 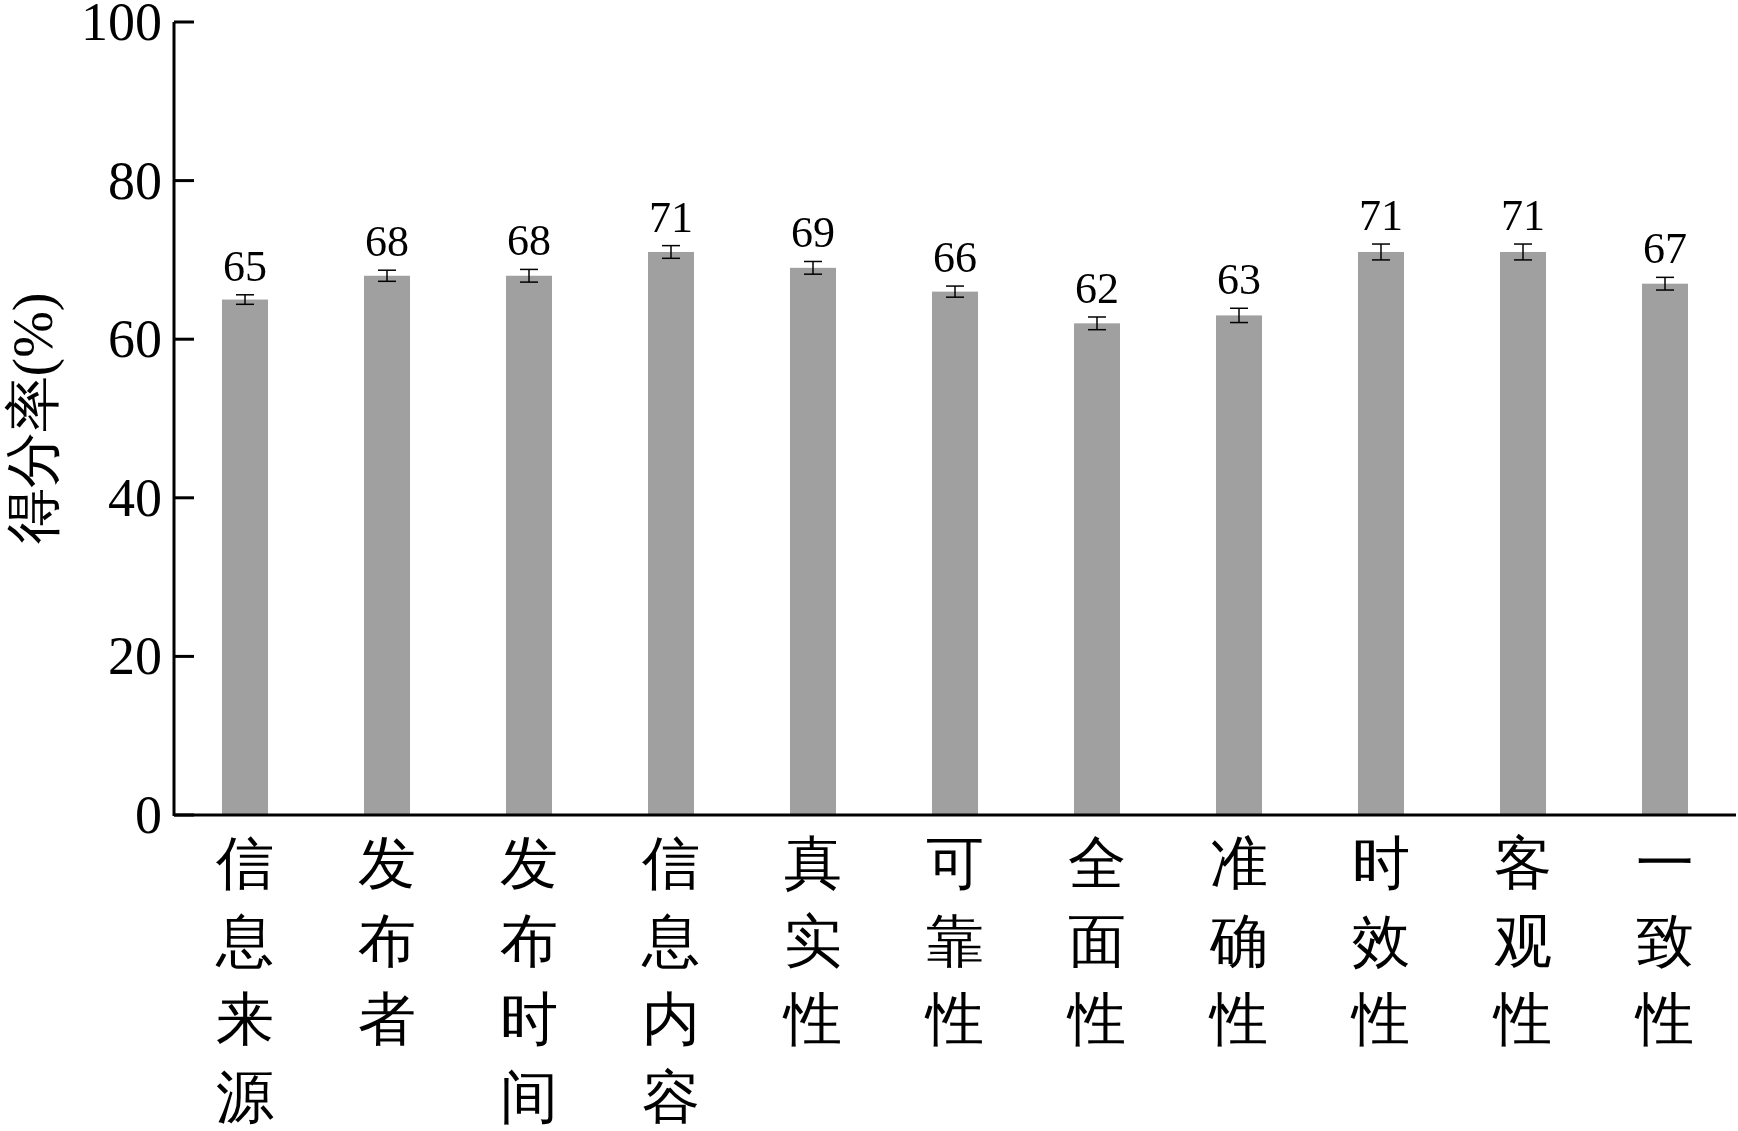 I want to click on data-label: 63, so click(x=1239, y=280).